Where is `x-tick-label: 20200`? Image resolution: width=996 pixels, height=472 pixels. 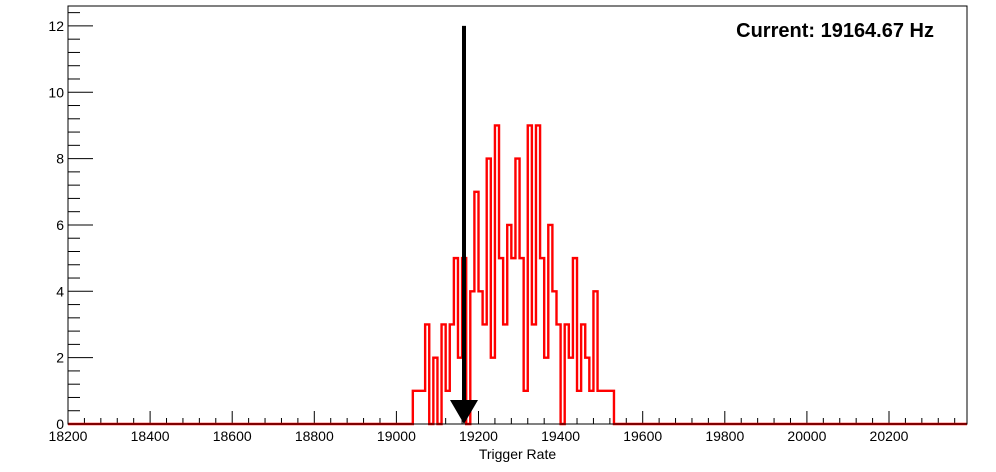
x-tick-label: 20200 is located at coordinates (889, 436).